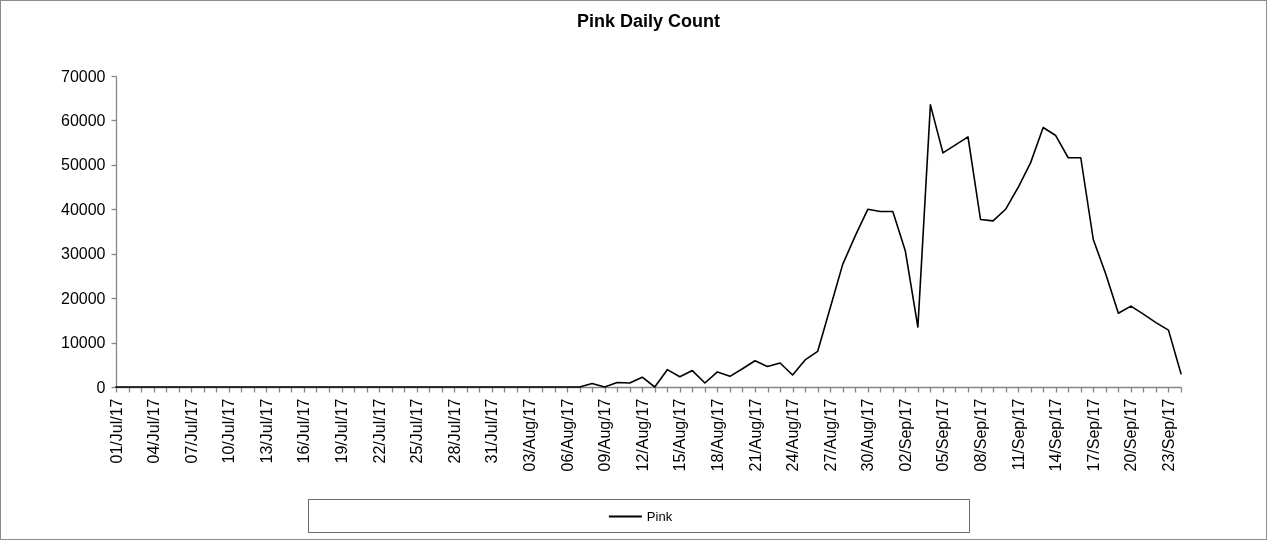 The width and height of the screenshot is (1267, 540). Describe the element at coordinates (642, 435) in the screenshot. I see `x-tick-label: 12/Aug/17` at that location.